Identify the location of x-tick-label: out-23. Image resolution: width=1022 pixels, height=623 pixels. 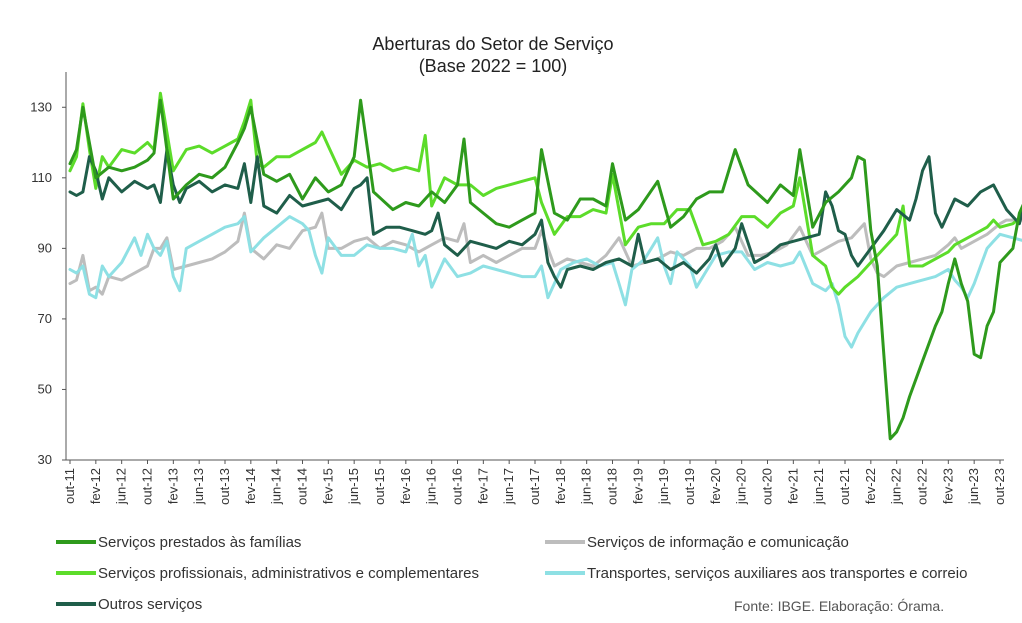
(999, 486).